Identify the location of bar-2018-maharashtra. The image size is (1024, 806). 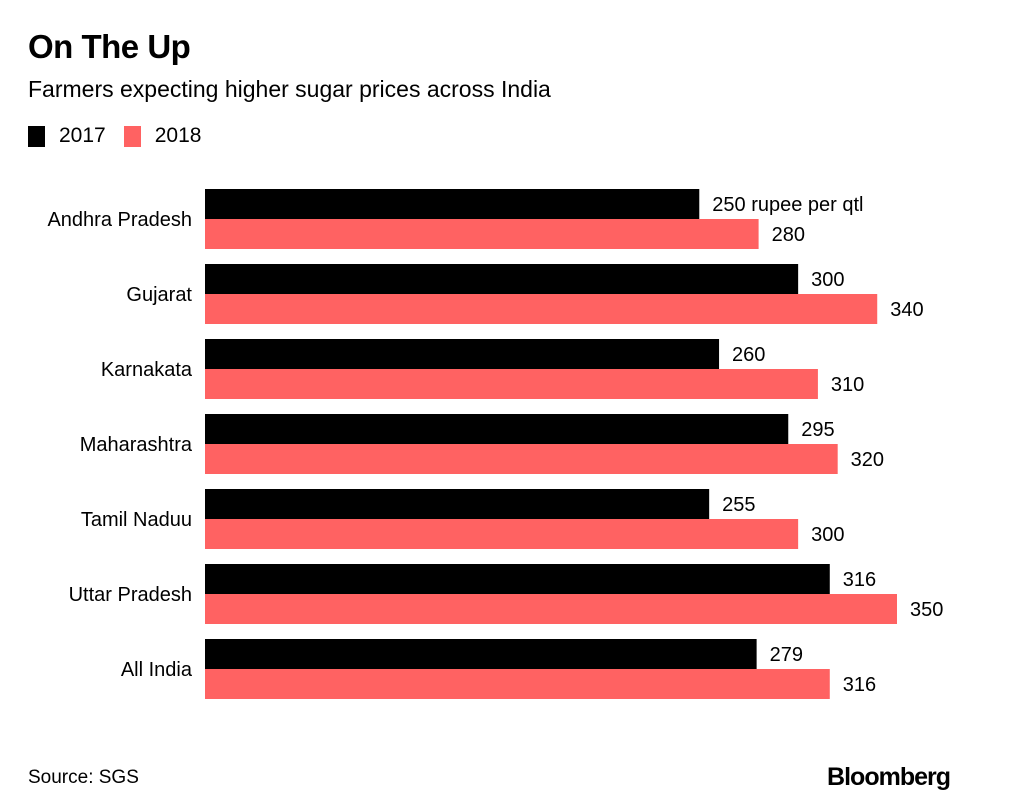
(521, 459).